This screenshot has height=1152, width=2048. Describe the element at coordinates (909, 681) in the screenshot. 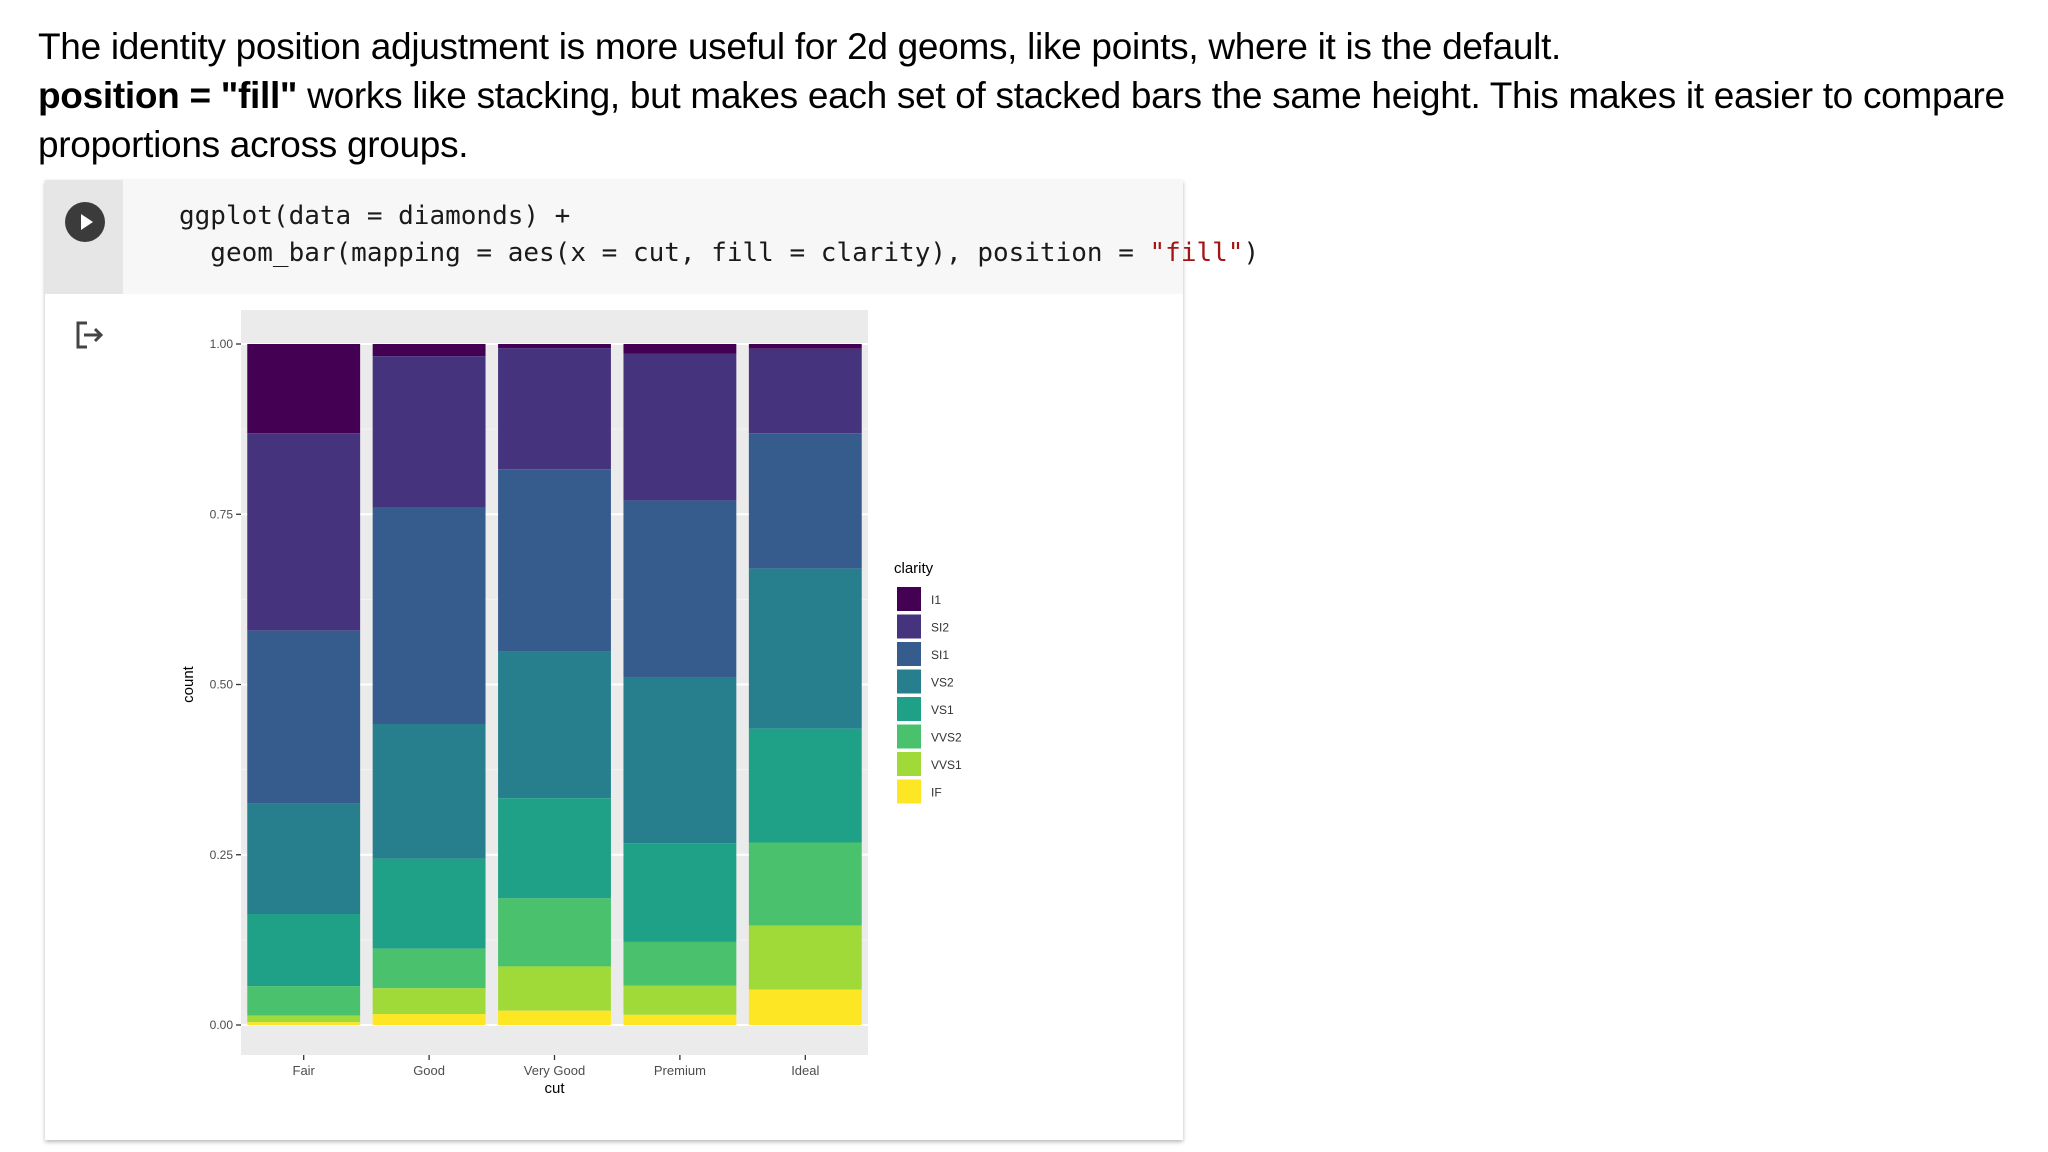

I see `legend-key-vs2` at that location.